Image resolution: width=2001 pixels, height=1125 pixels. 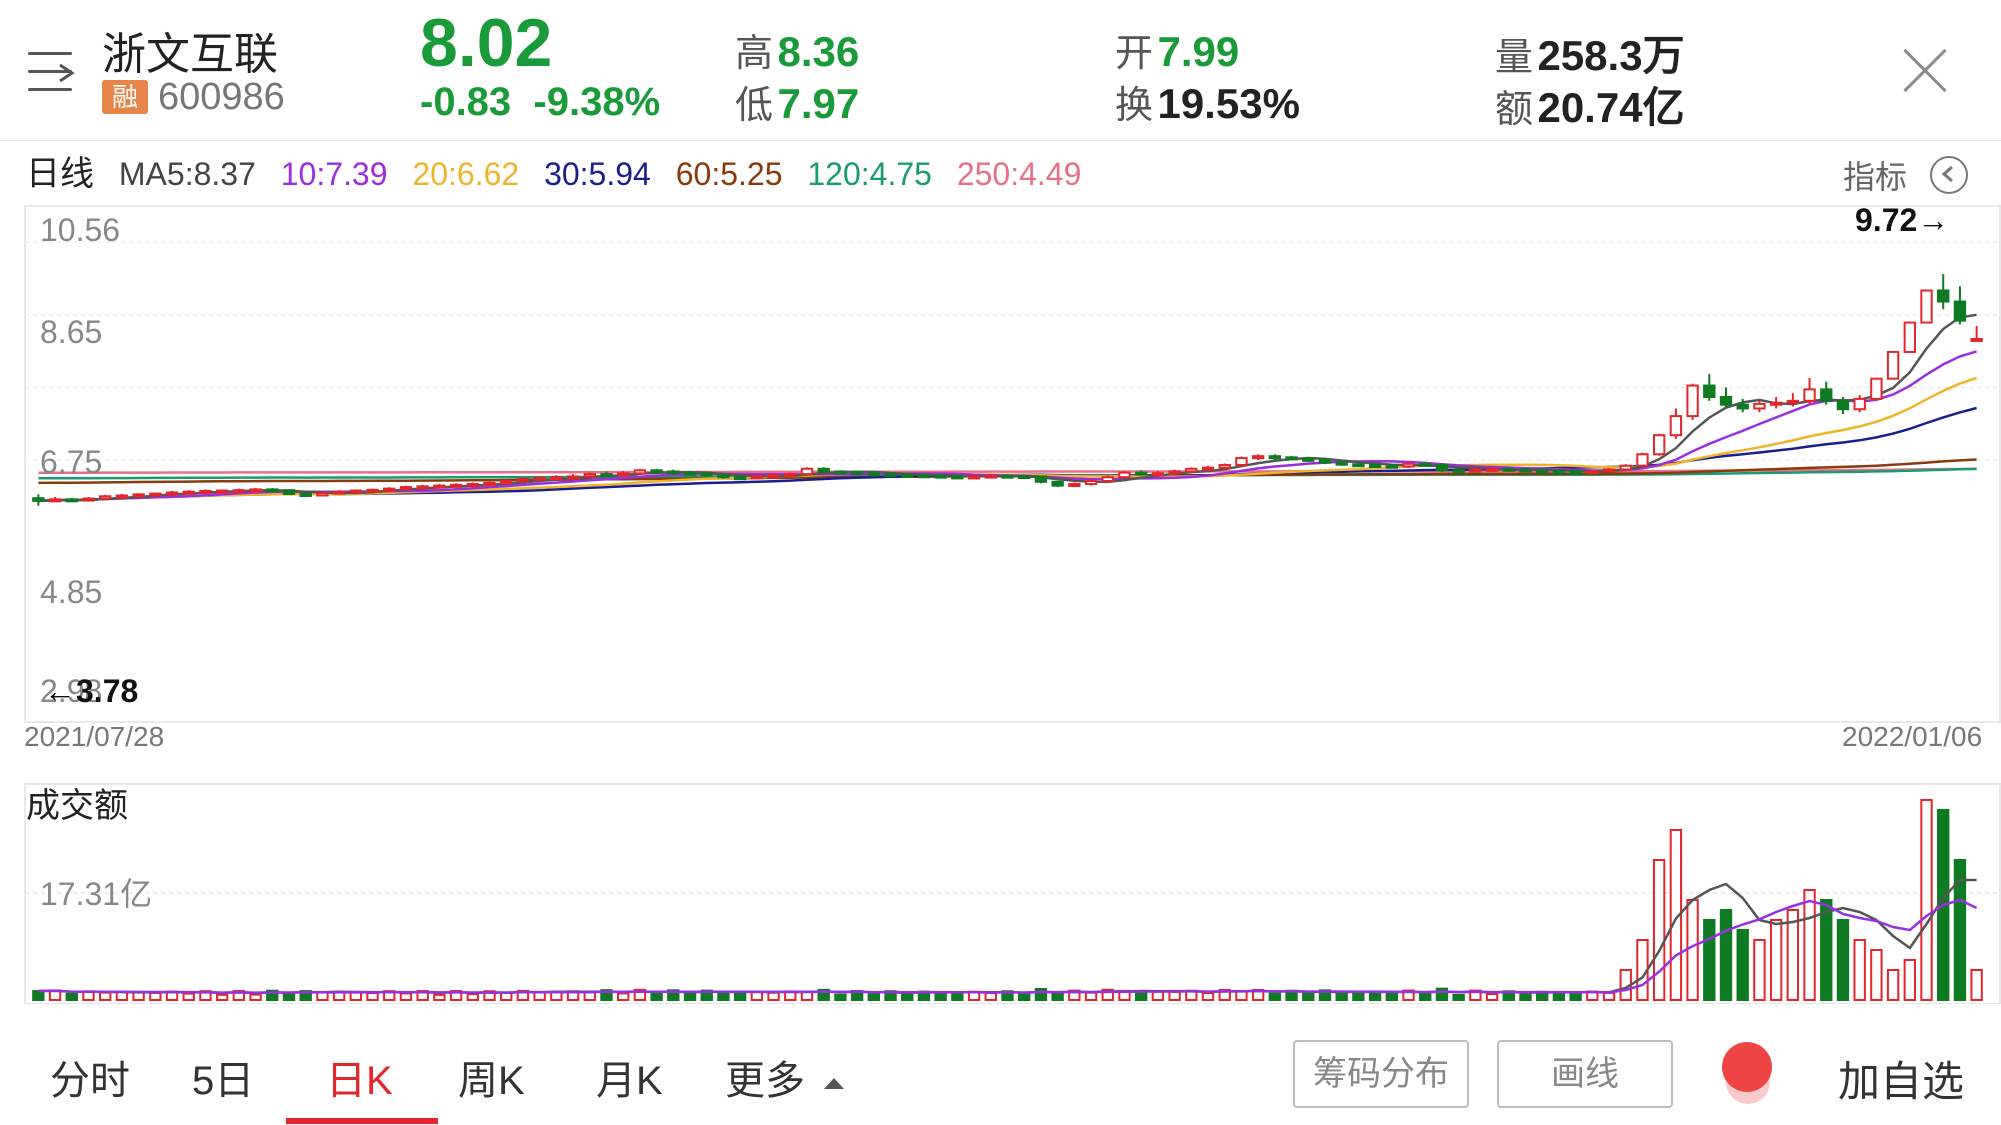 I want to click on tab-more: 更多, so click(x=785, y=1077).